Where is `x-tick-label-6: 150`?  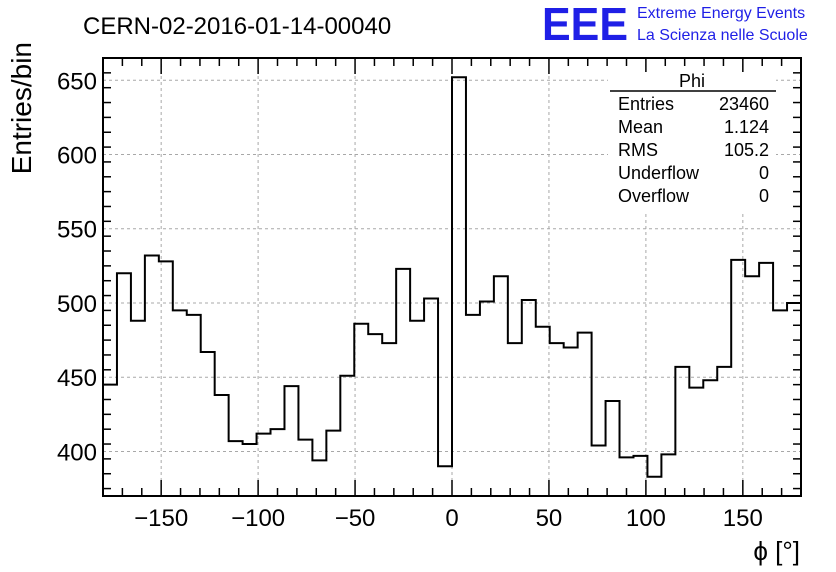 x-tick-label-6: 150 is located at coordinates (743, 518).